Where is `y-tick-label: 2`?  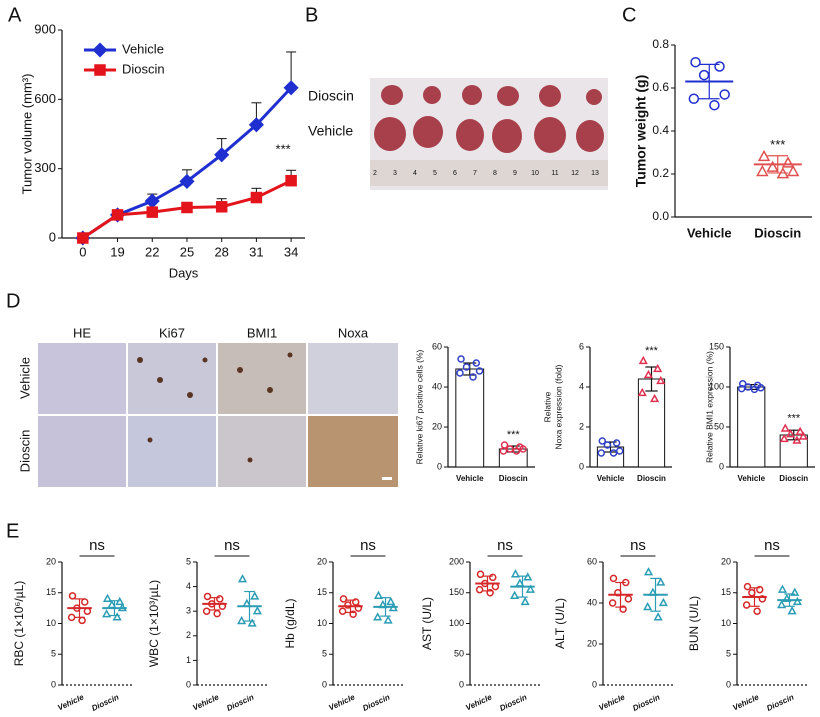
y-tick-label: 2 is located at coordinates (188, 635).